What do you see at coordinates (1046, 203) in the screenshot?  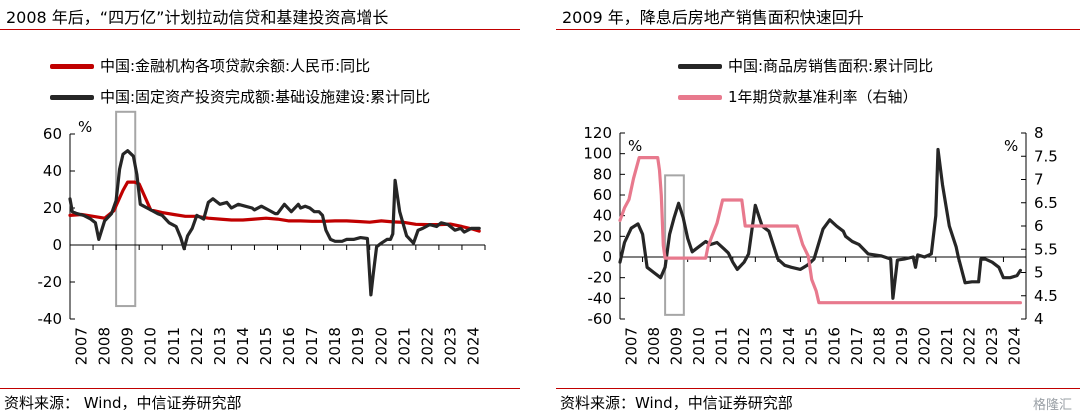 I see `right-y2-tick-label-3: 6.5` at bounding box center [1046, 203].